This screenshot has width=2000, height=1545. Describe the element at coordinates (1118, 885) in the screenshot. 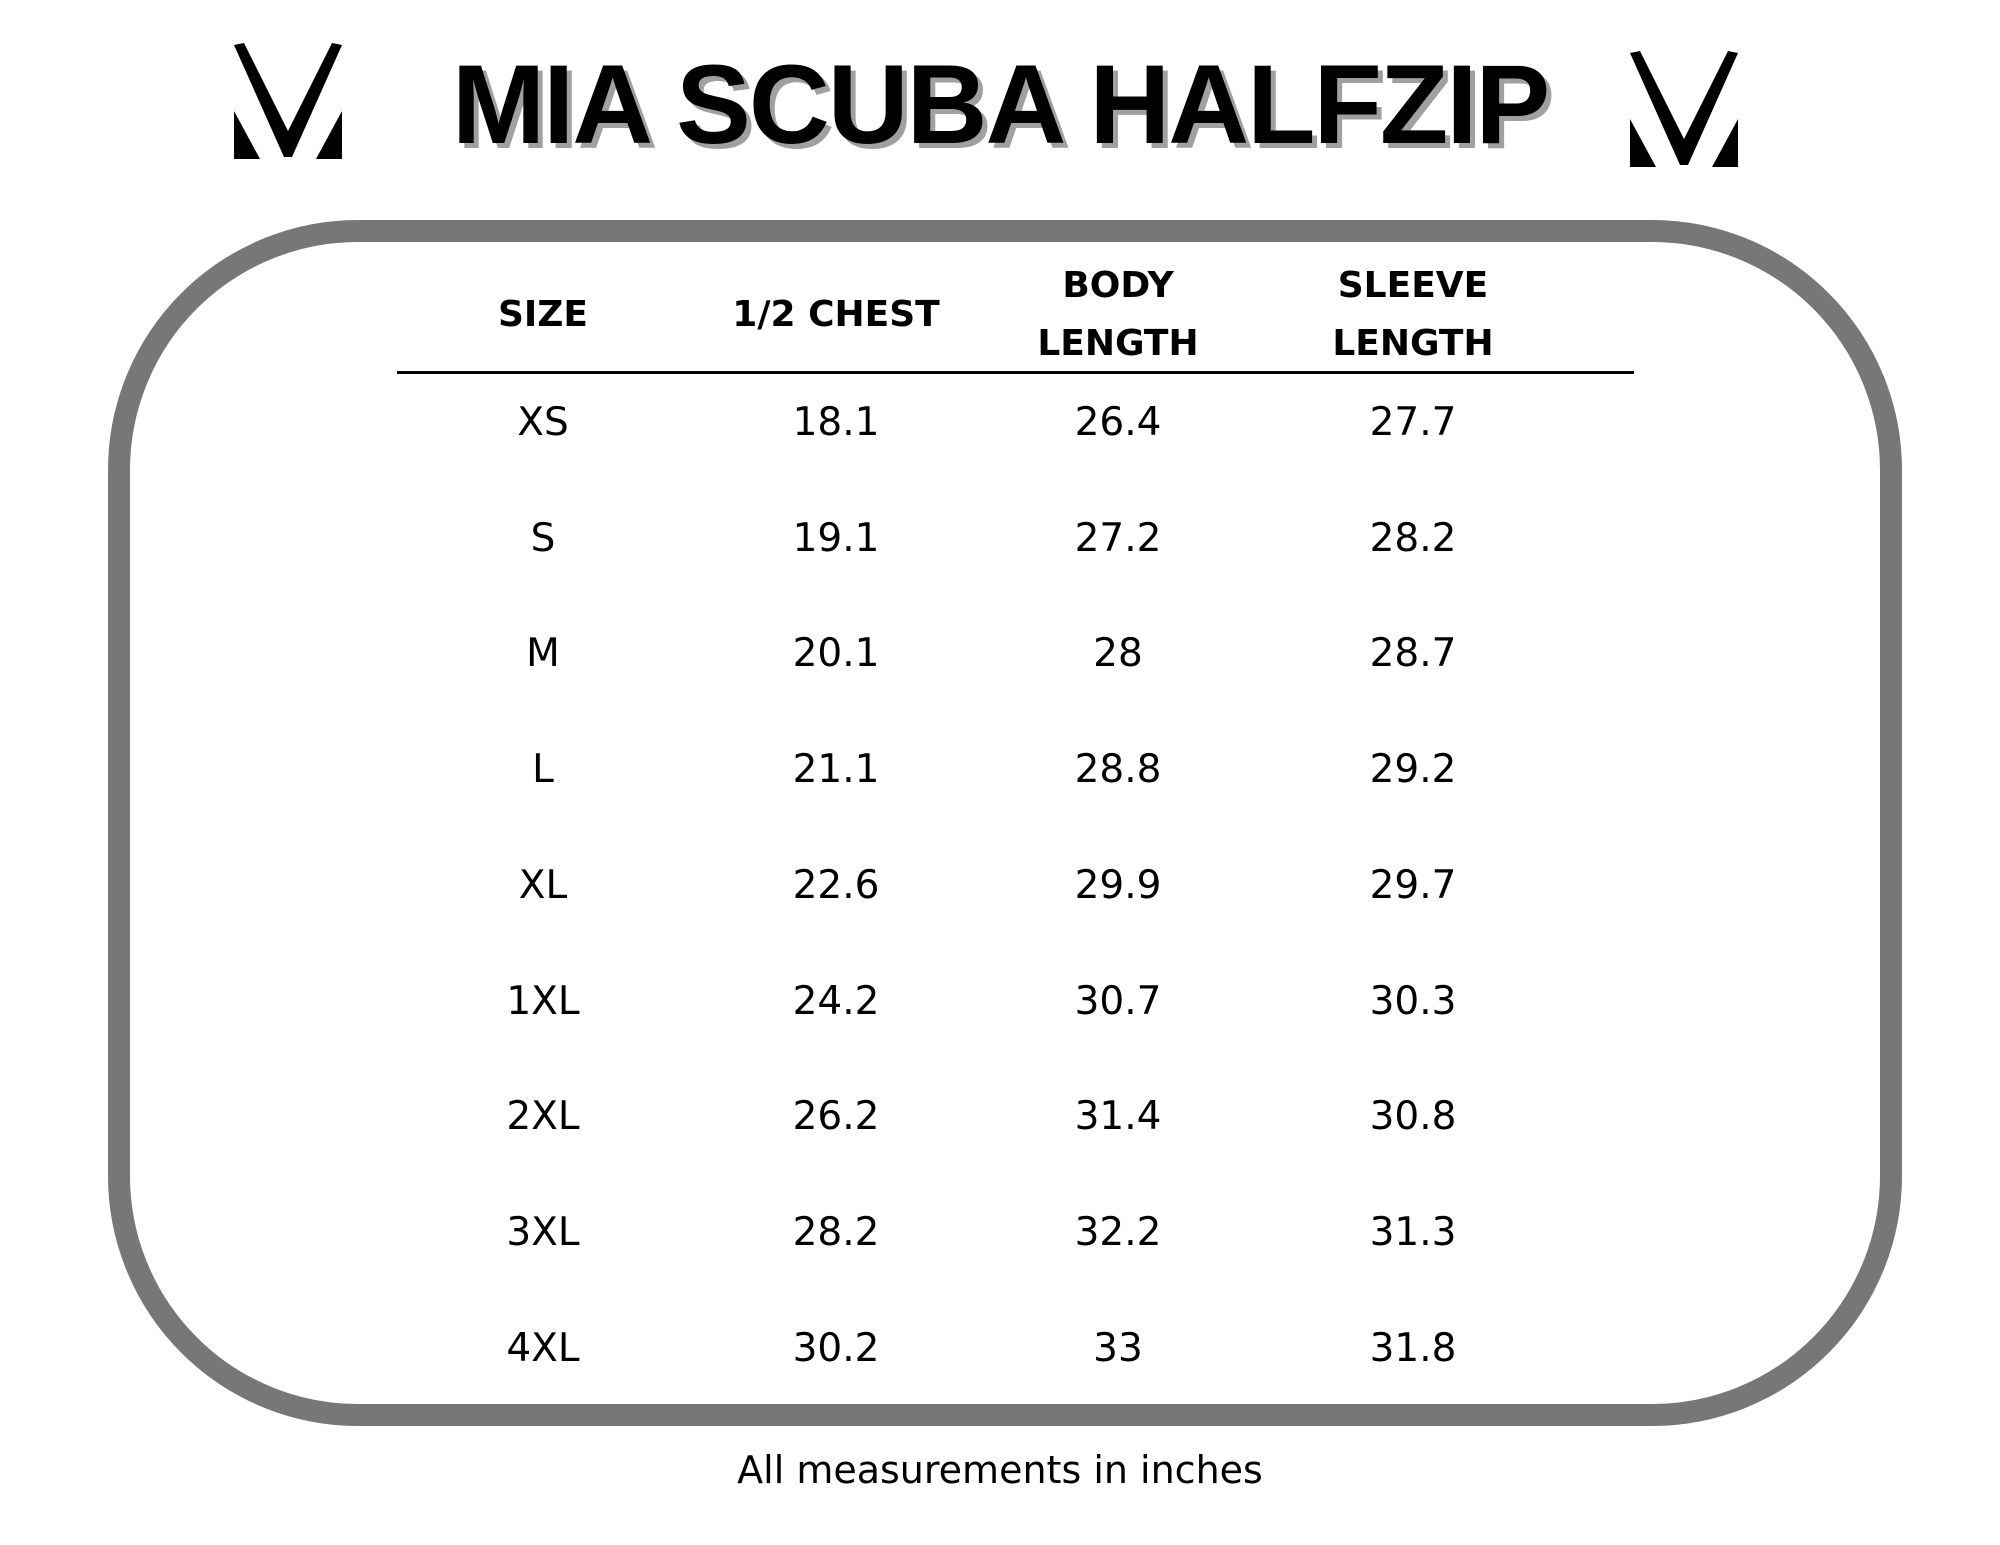

I see `cell-body-length: 29.9` at that location.